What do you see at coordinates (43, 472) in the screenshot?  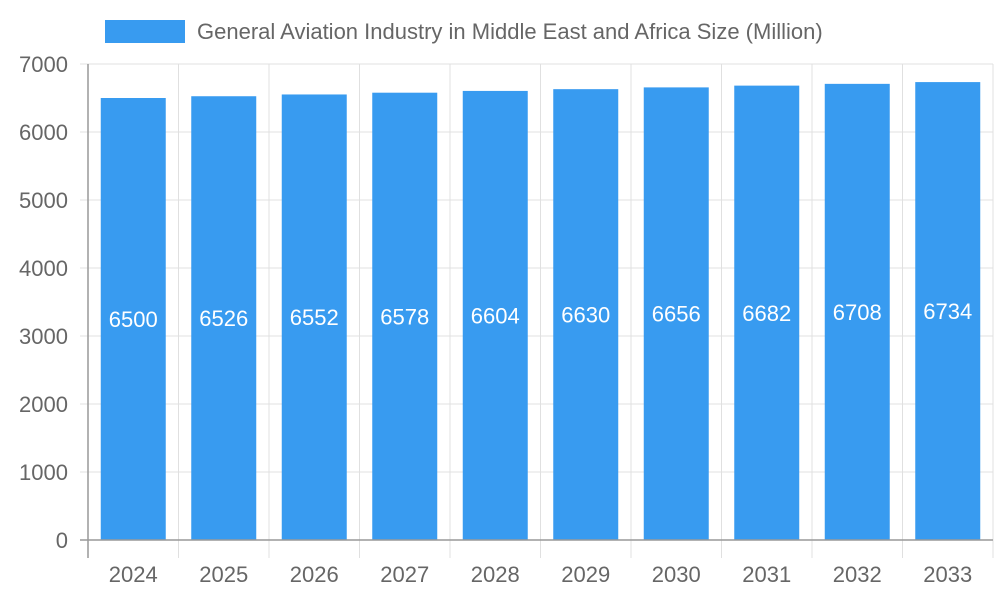 I see `y-tick-label: 1000` at bounding box center [43, 472].